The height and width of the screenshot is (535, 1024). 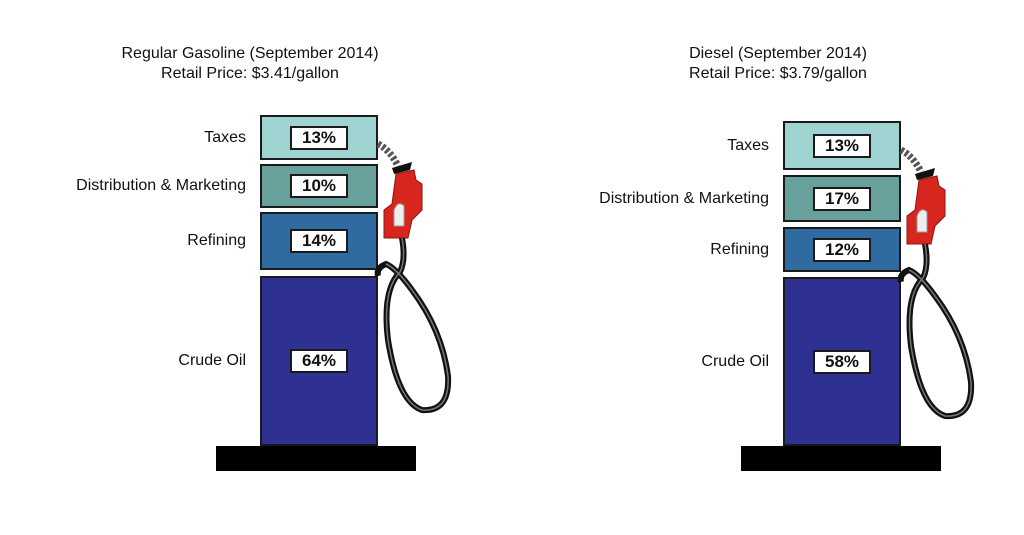 I want to click on data-label: 17%, so click(x=842, y=198).